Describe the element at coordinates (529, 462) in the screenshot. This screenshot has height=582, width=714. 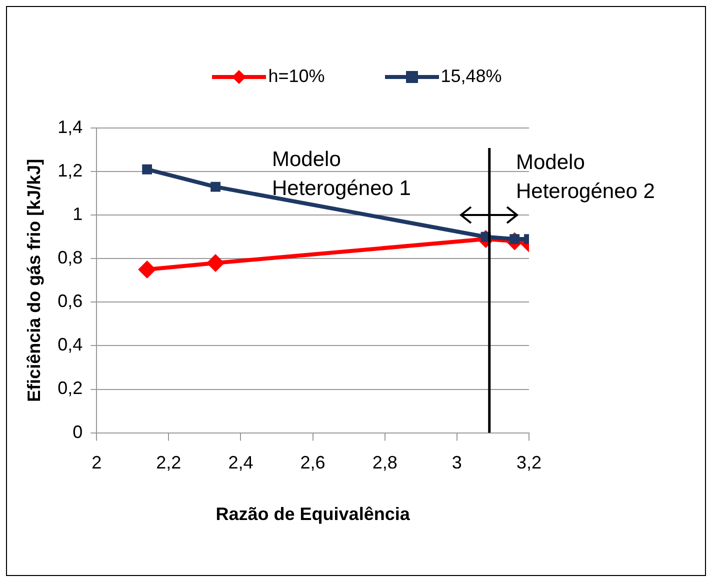
I see `x-tick-label: 3,2` at that location.